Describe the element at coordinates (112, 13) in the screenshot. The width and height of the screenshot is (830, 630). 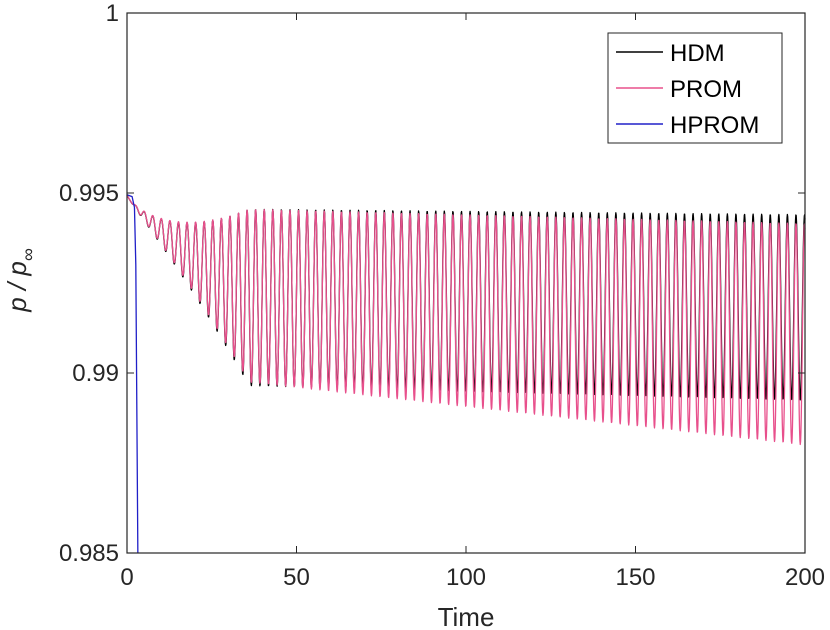
I see `y-tick-label: 1` at that location.